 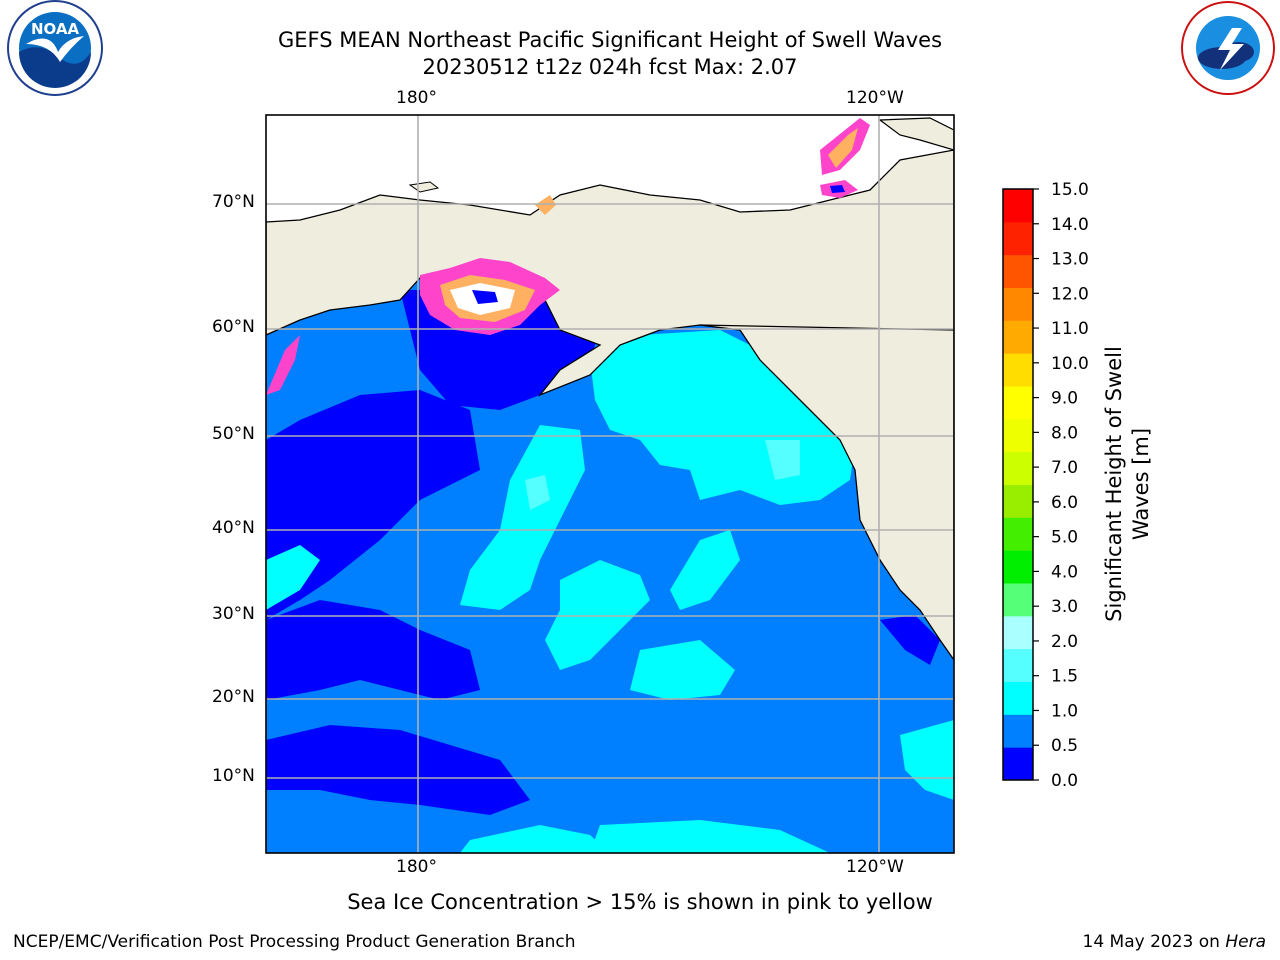 I want to click on colorbar-tick-label: 8.0, so click(x=1064, y=433).